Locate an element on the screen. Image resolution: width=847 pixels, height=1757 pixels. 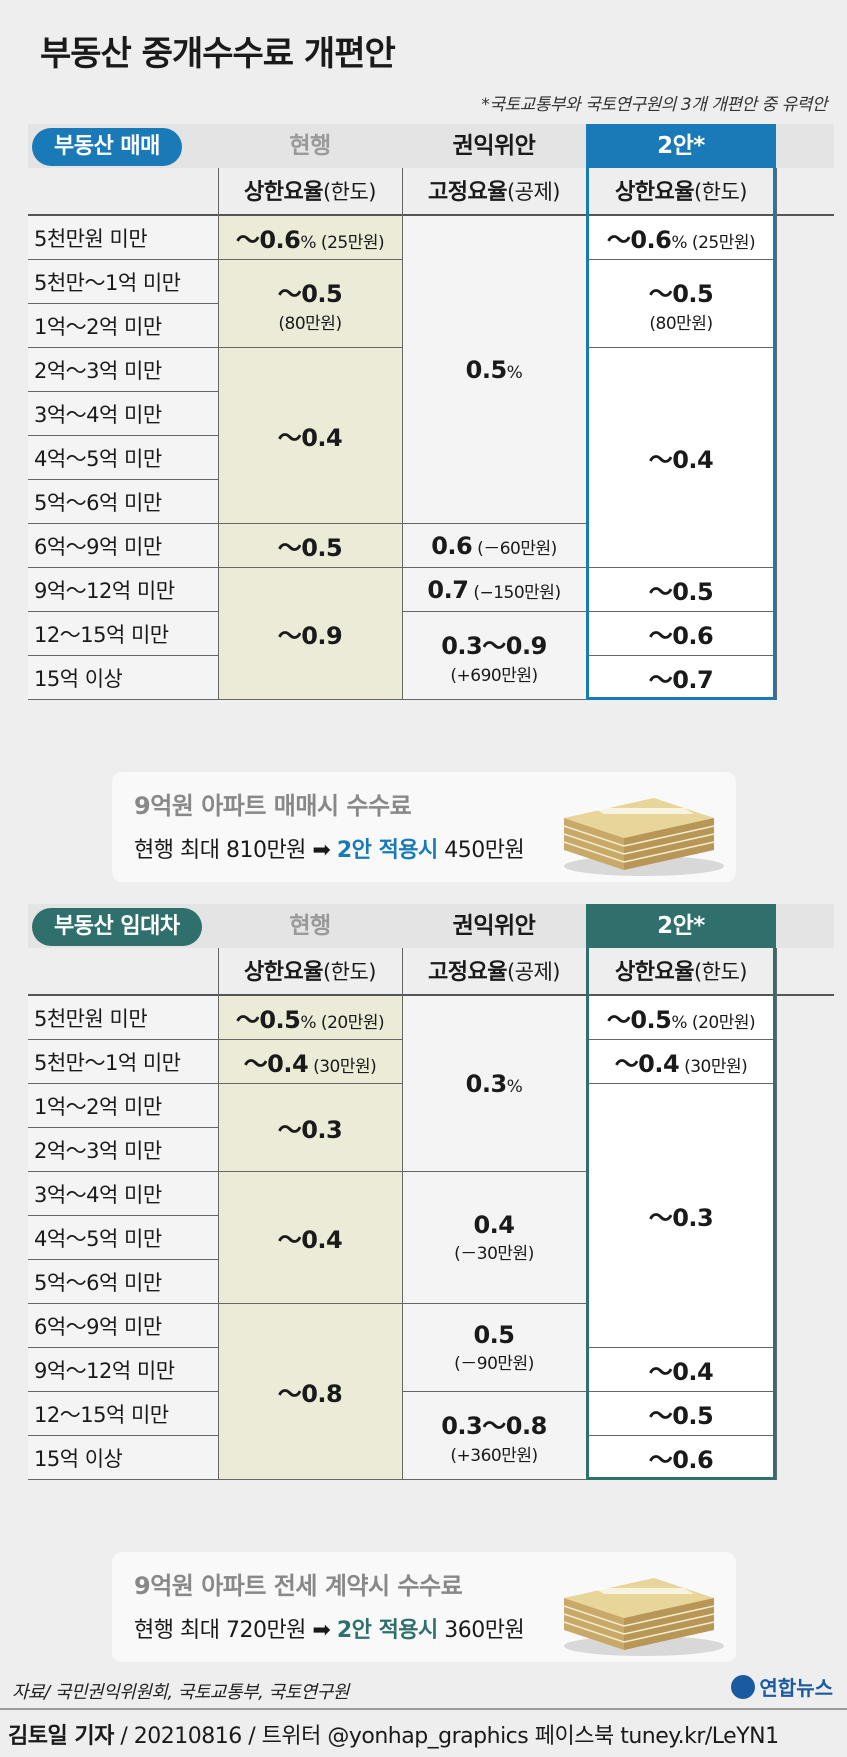
column-header: 권익위안 is located at coordinates (494, 146).